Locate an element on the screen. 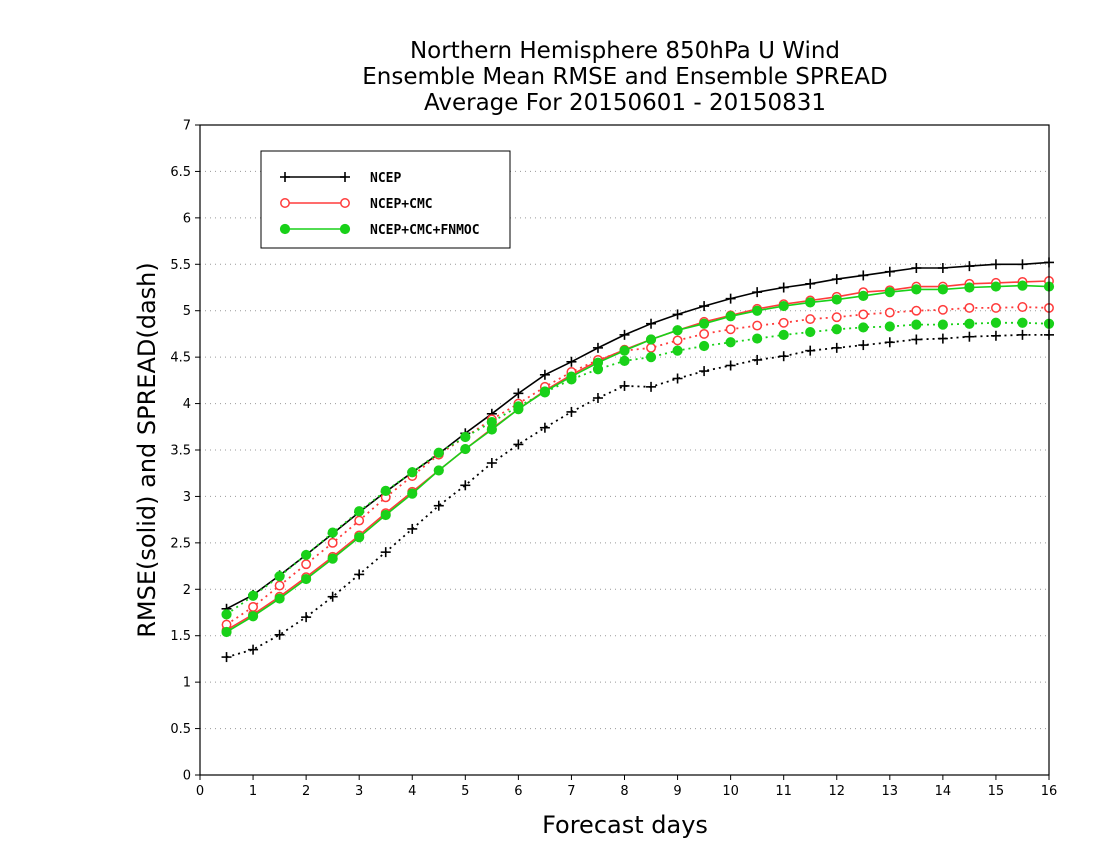  y-axis: 0 0.5 1 1.5 2 2.5 3 3.5 4 4.5 5 5.5 6 6.5 7 is located at coordinates (185, 451).